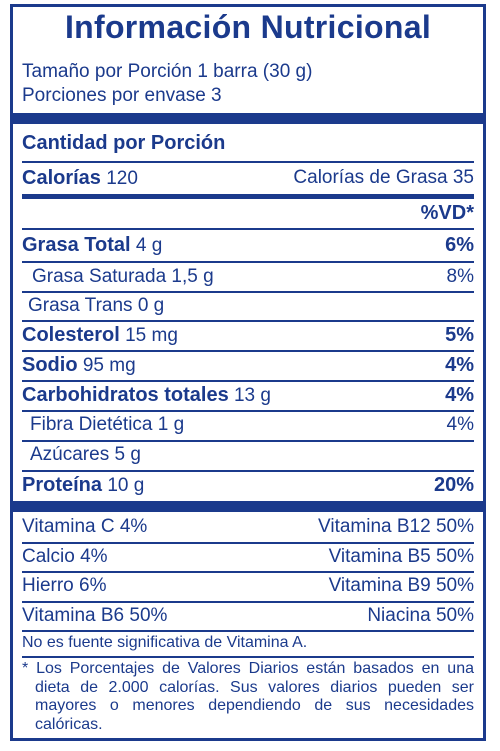 This screenshot has height=751, width=500. Describe the element at coordinates (248, 616) in the screenshot. I see `vitamin-row: Vitamina B6 50% Niacina 50%` at that location.